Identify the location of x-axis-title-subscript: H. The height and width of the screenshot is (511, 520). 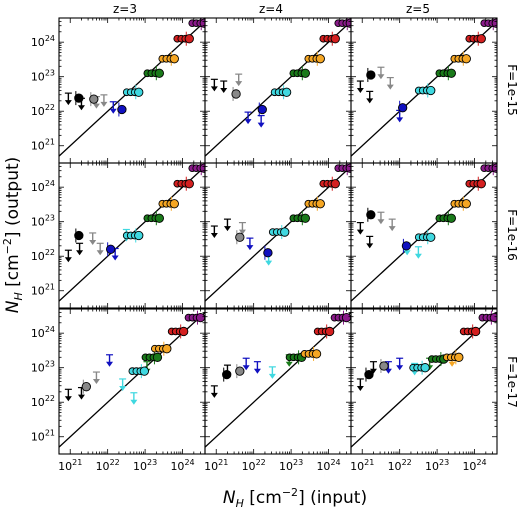
(240, 503).